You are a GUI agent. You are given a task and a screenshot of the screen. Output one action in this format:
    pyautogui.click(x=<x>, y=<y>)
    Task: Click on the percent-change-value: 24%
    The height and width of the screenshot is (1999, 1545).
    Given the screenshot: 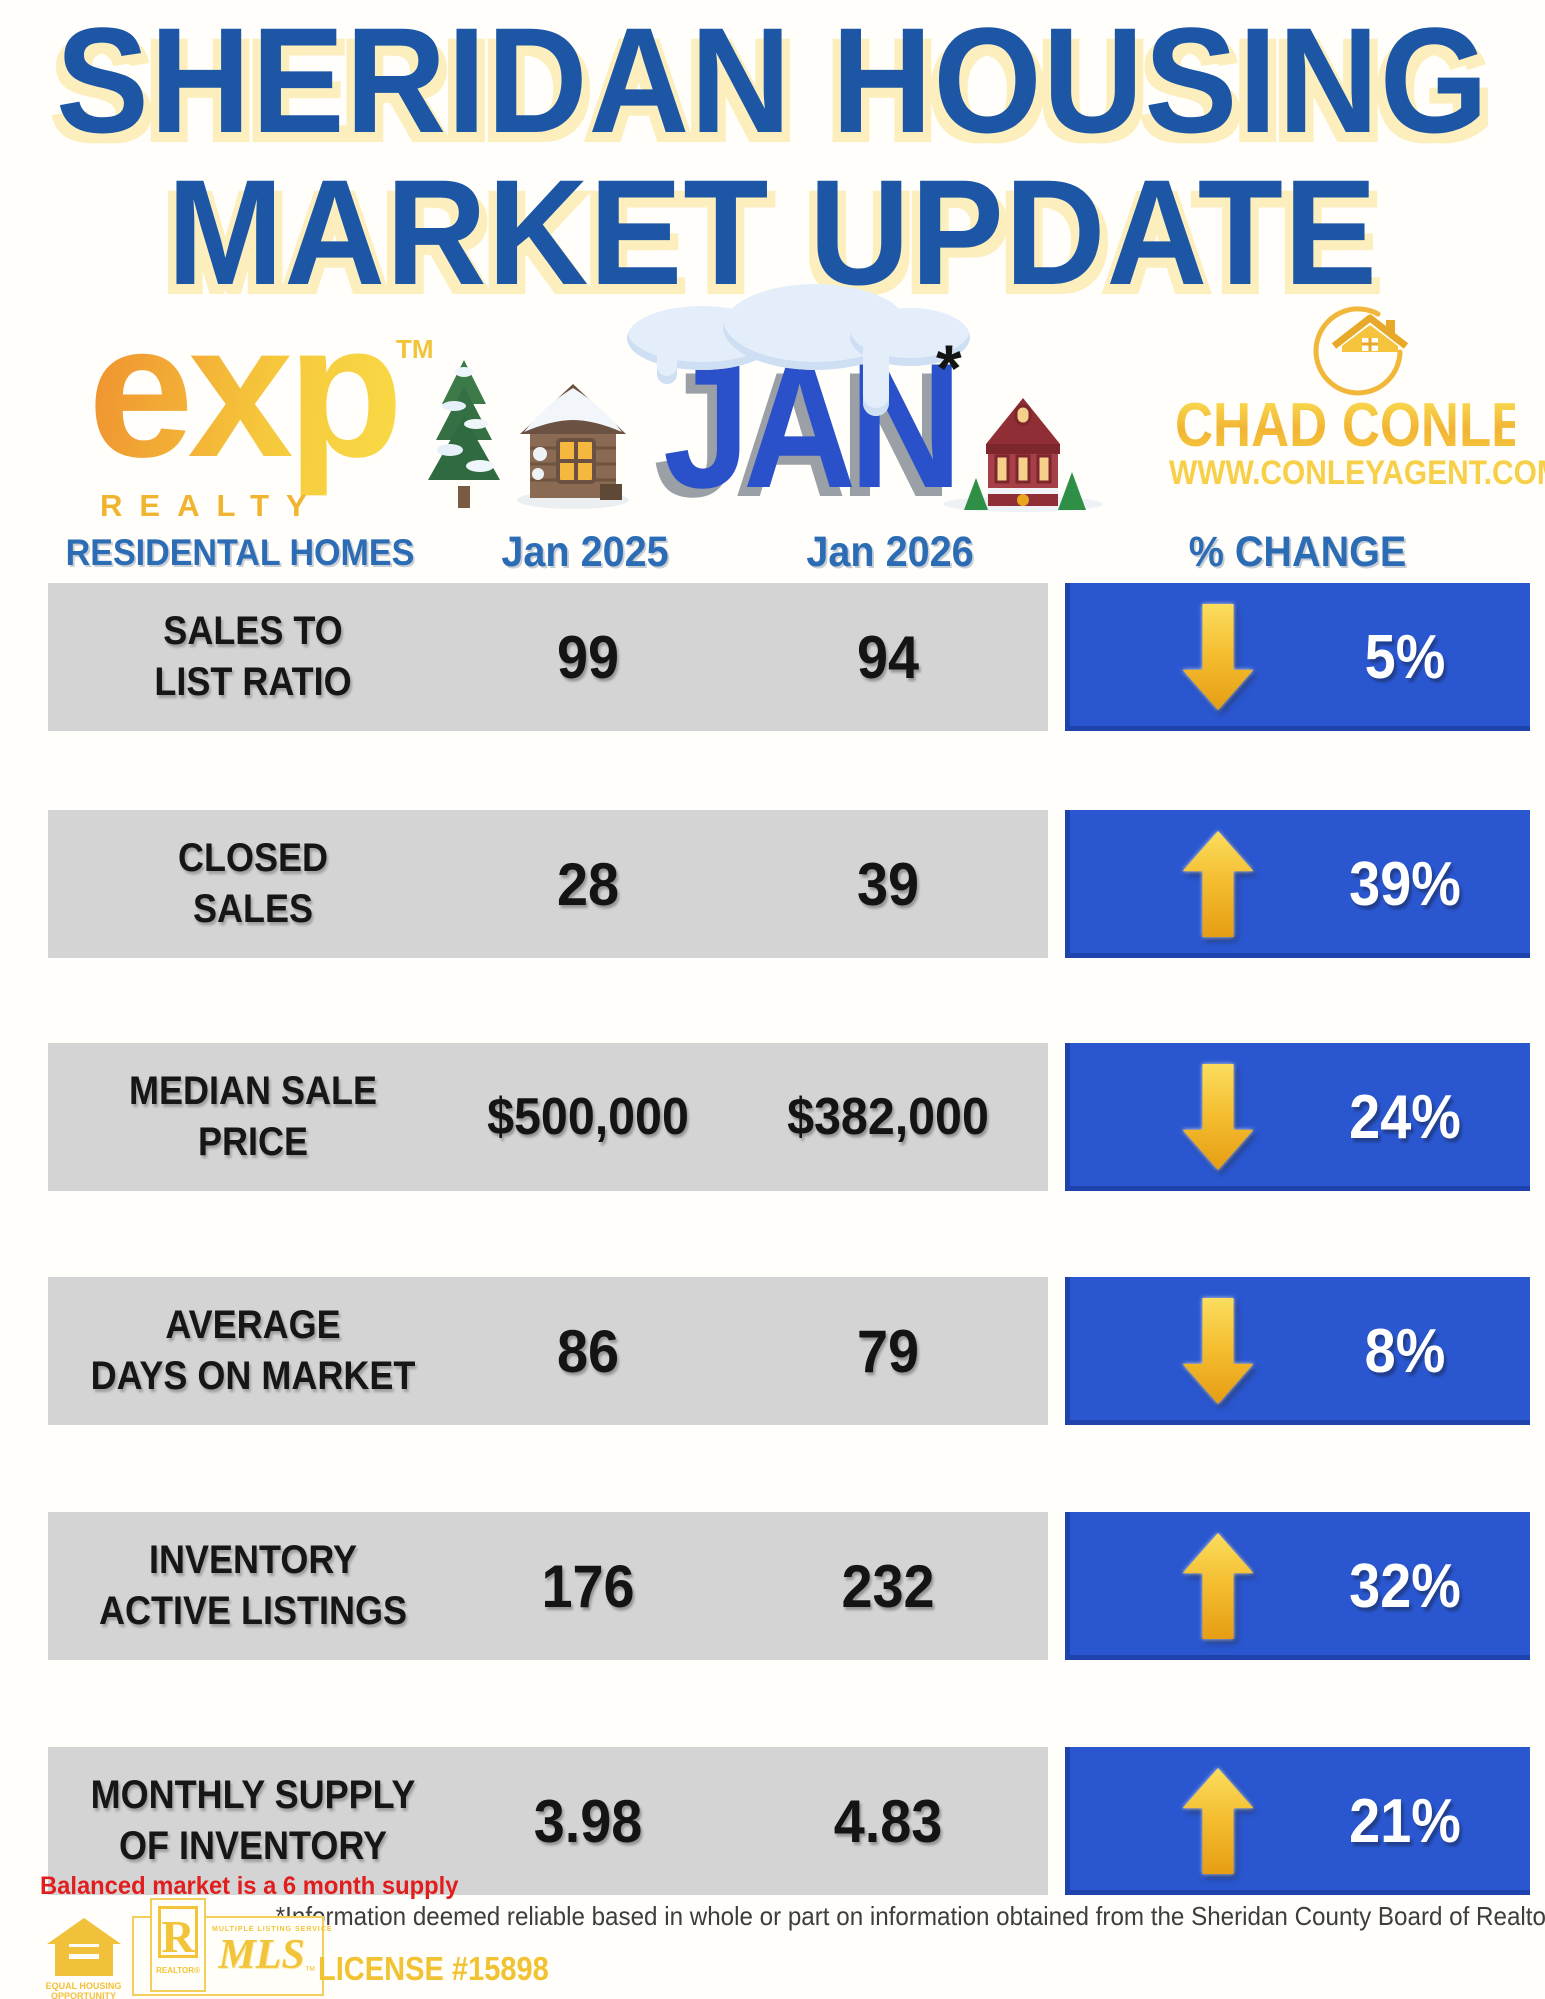 What is the action you would take?
    pyautogui.click(x=1405, y=1117)
    